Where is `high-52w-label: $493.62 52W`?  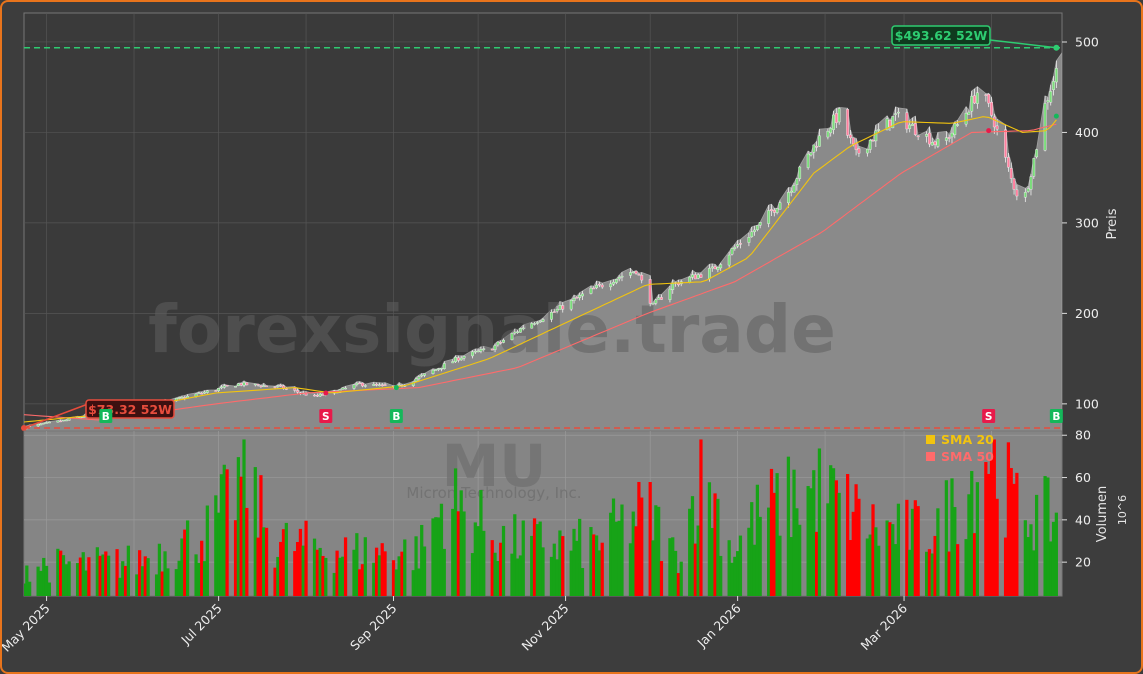
high-52w-label: $493.62 52W is located at coordinates (941, 35).